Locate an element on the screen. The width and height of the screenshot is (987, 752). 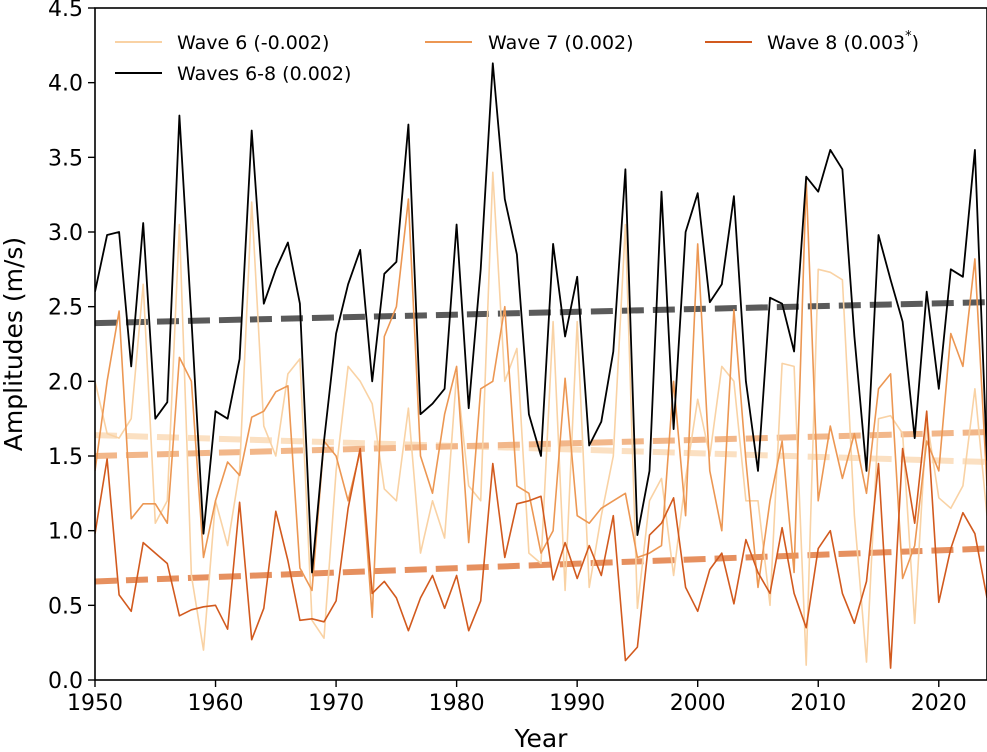
legend-label-wave-8-close: ) is located at coordinates (915, 43).